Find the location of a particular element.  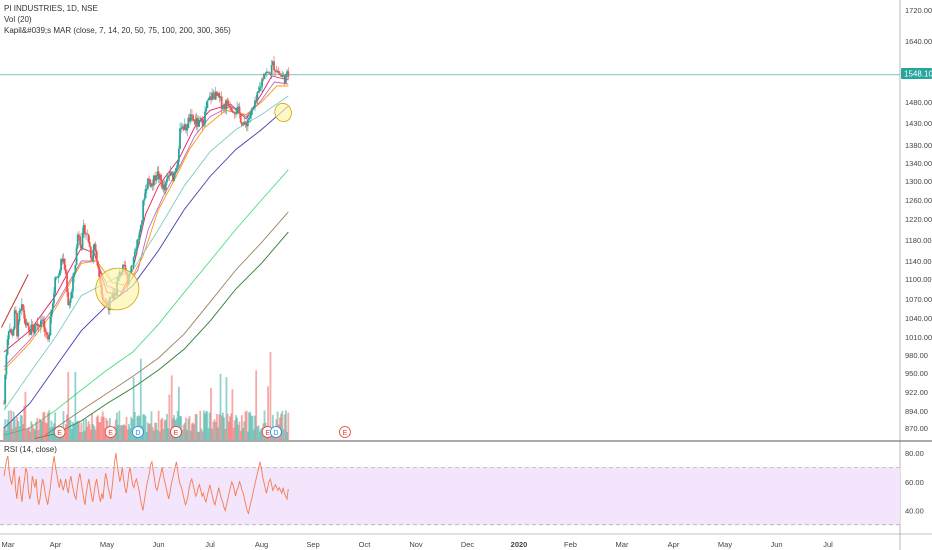

price-tick-label: 1640.00 is located at coordinates (918, 41).